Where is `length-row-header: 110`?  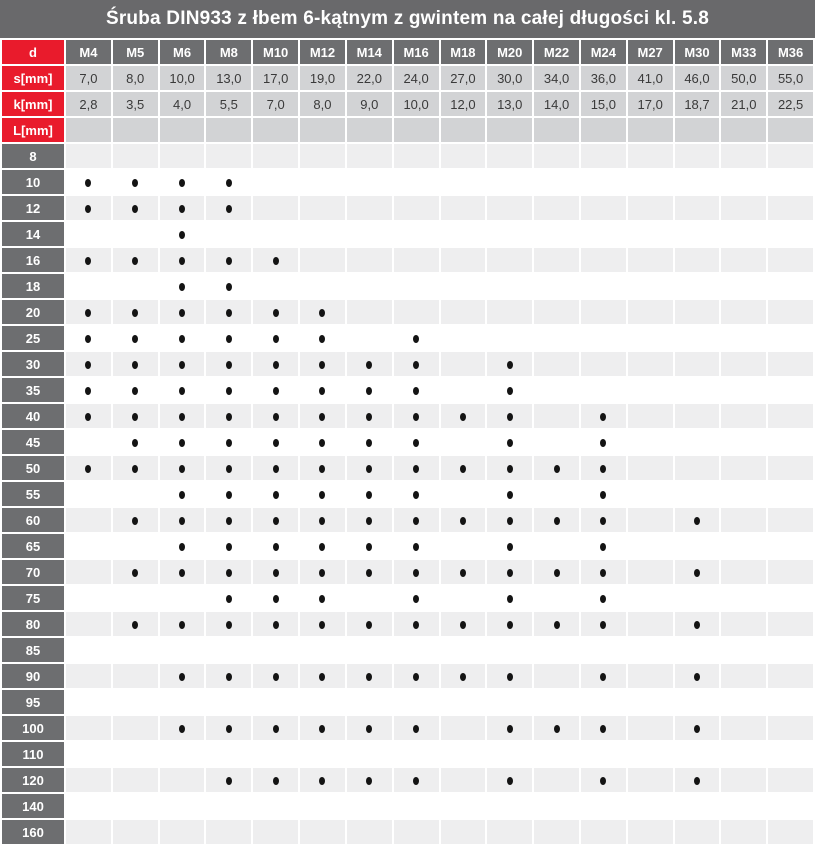
length-row-header: 110 is located at coordinates (33, 754).